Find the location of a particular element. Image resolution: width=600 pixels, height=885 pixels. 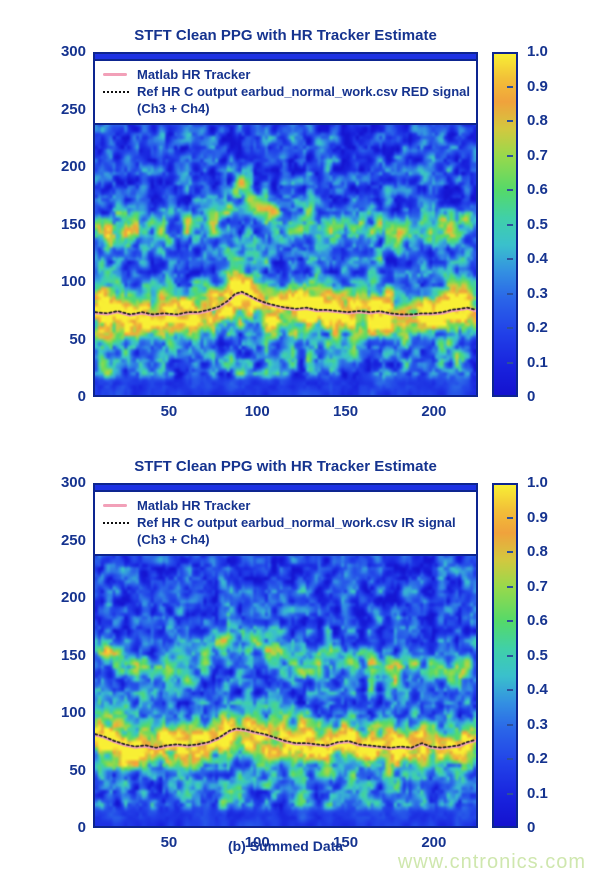

watermark: www.cntronics.com is located at coordinates (491, 862).